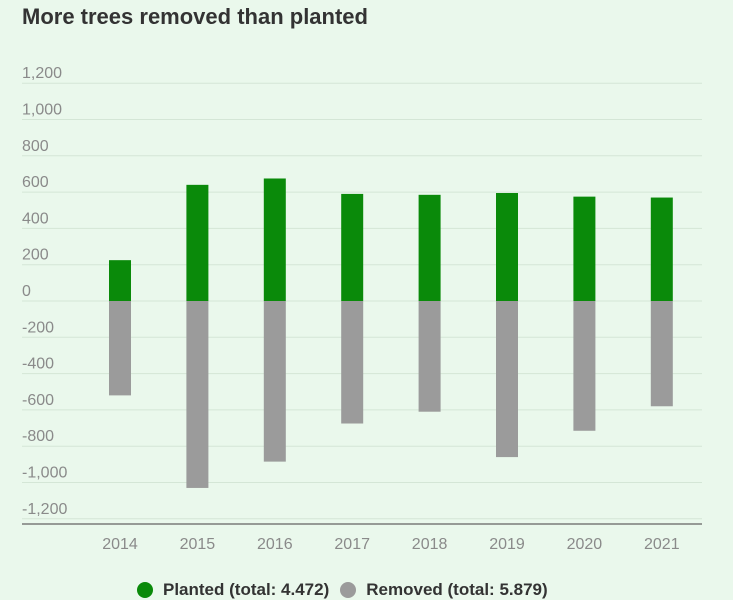 This screenshot has height=600, width=733. I want to click on y-tick-label-3: 600, so click(35, 182).